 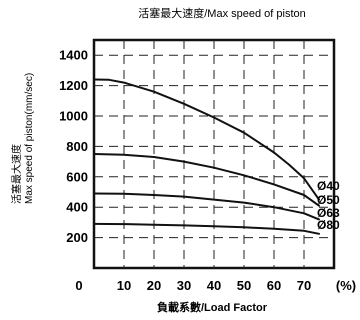 What do you see at coordinates (22, 138) in the screenshot?
I see `y-axis-label: 活塞最大速度 Max speed of piston(mm/sec)` at bounding box center [22, 138].